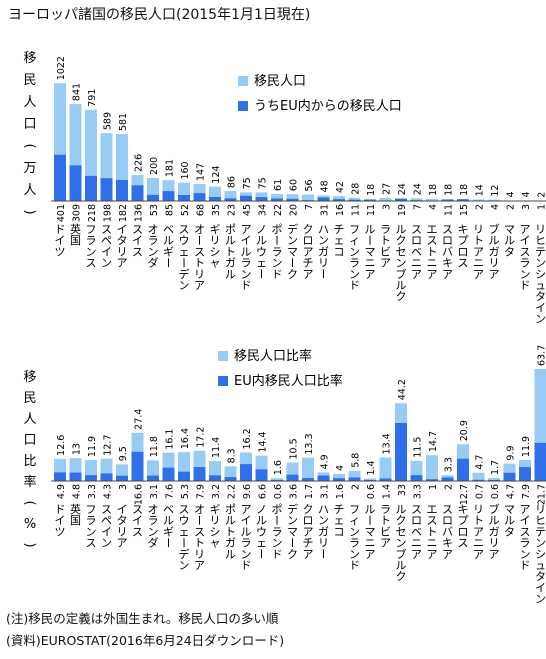 The height and width of the screenshot is (659, 546). What do you see at coordinates (123, 487) in the screenshot?
I see `data-label-eu: 3` at bounding box center [123, 487].